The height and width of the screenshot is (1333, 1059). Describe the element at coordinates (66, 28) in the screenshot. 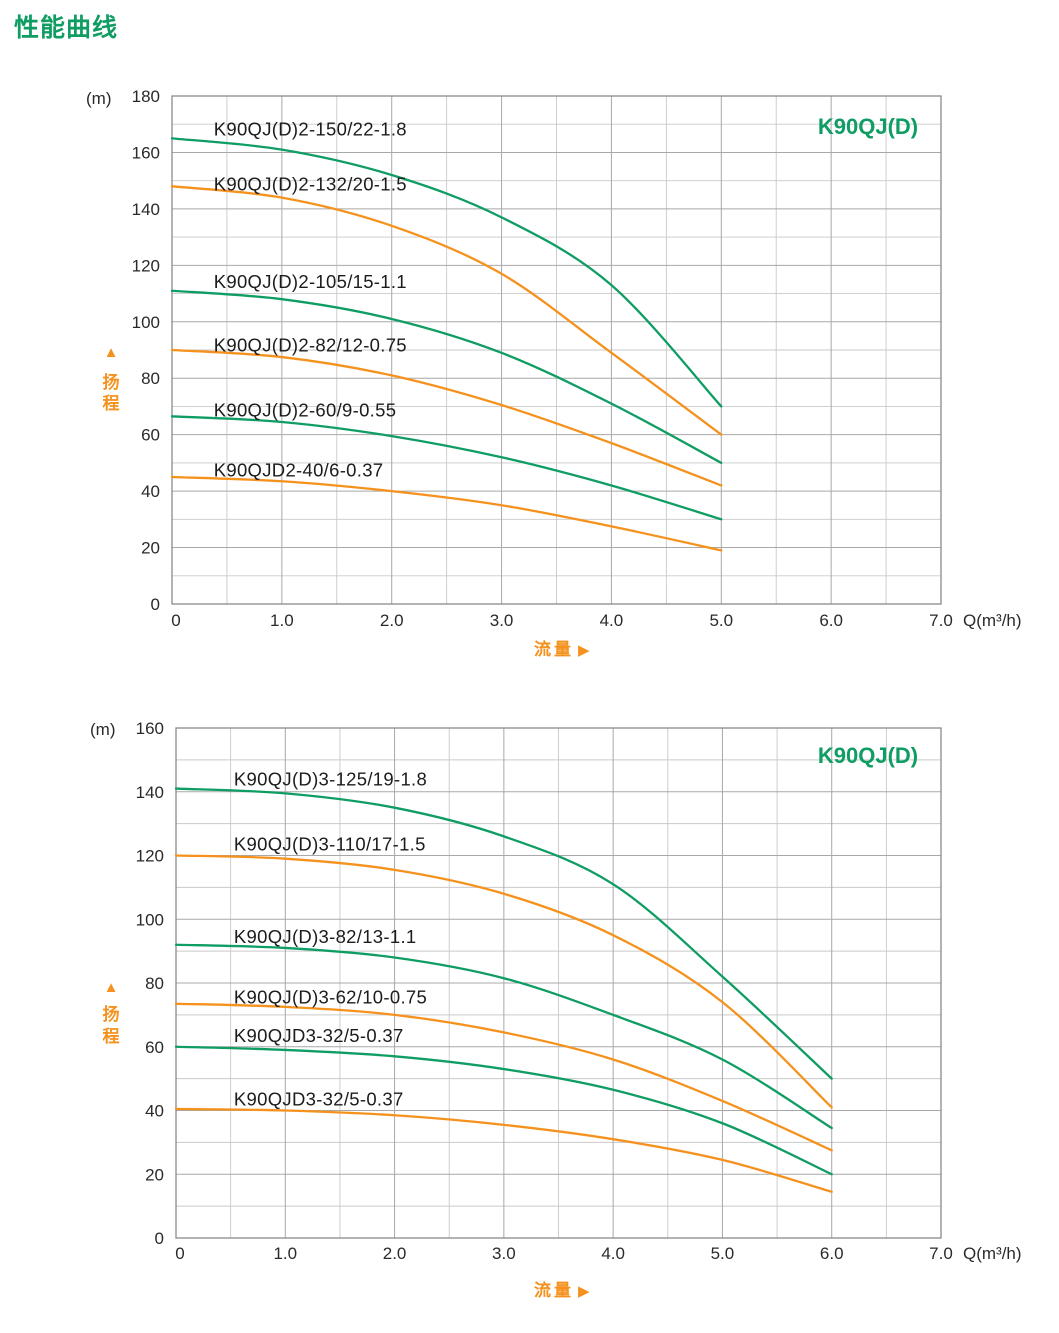

I see `page-heading: 性能曲线` at that location.